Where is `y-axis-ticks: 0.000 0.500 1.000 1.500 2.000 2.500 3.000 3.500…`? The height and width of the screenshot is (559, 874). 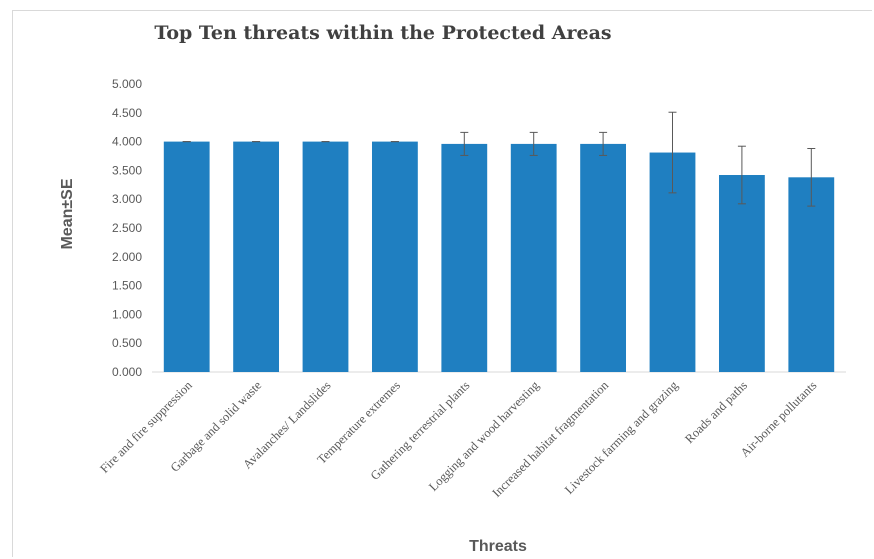
y-axis-ticks: 0.000 0.500 1.000 1.500 2.000 2.500 3.000 3.500… is located at coordinates (127, 228).